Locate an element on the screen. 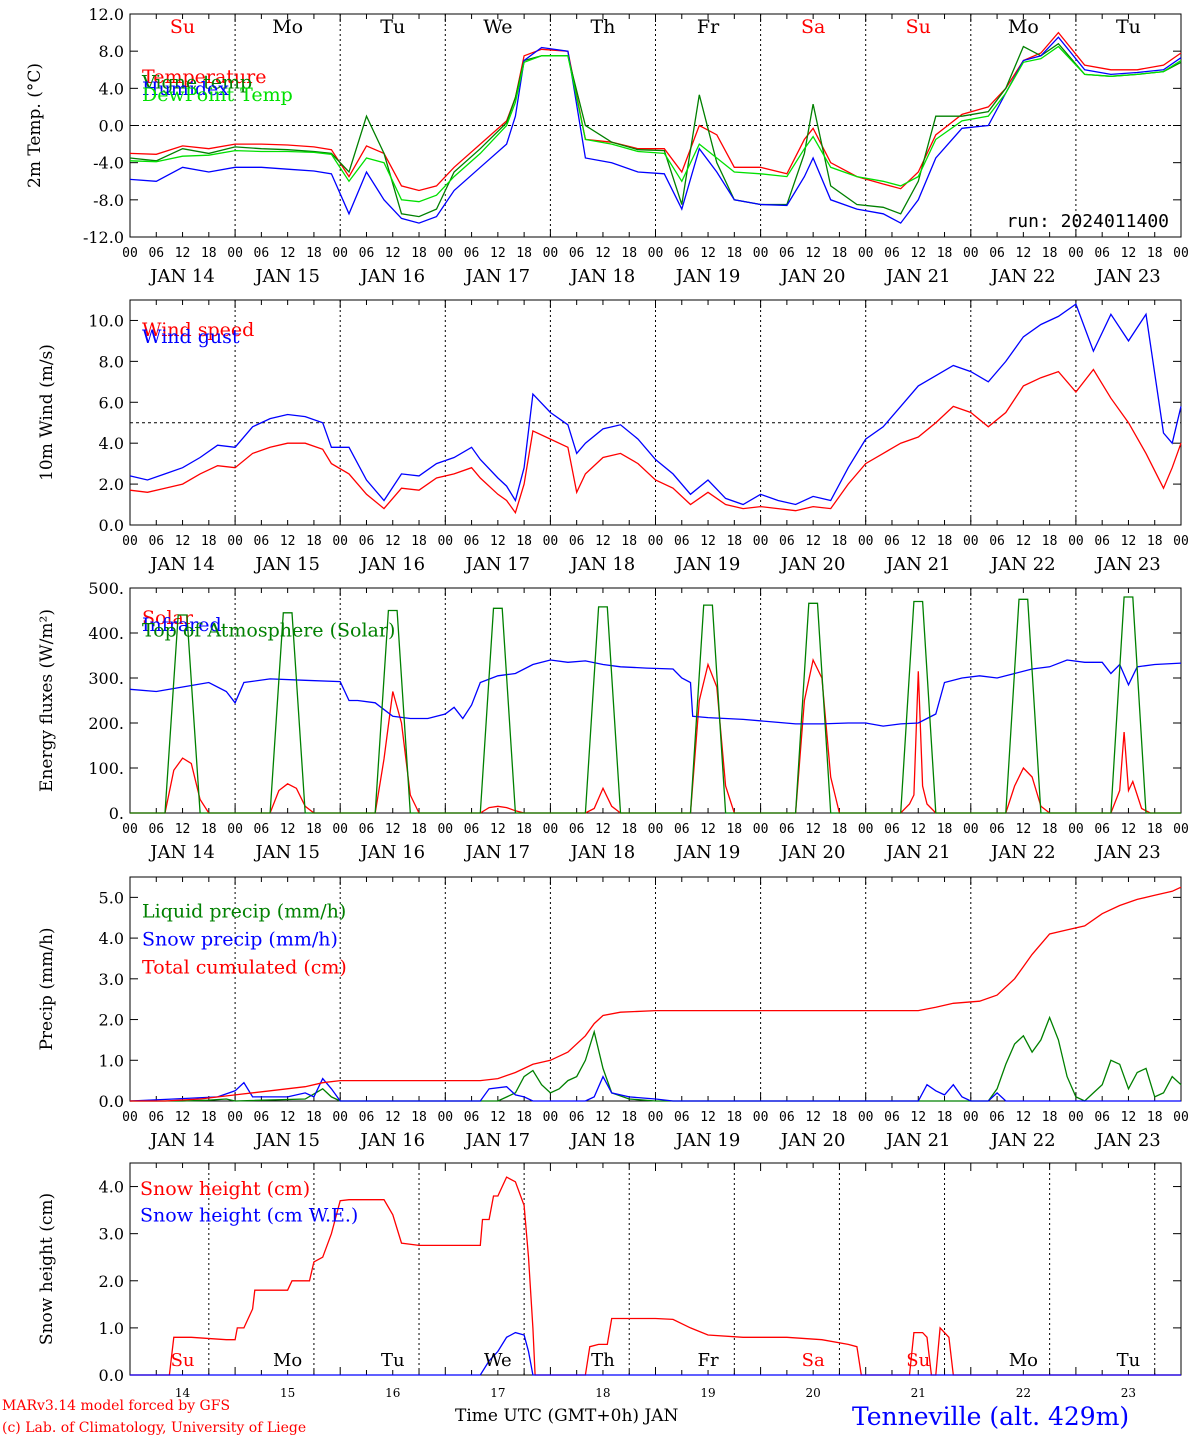 This screenshot has width=1194, height=1440. y-tick-label: 300. is located at coordinates (106, 678).